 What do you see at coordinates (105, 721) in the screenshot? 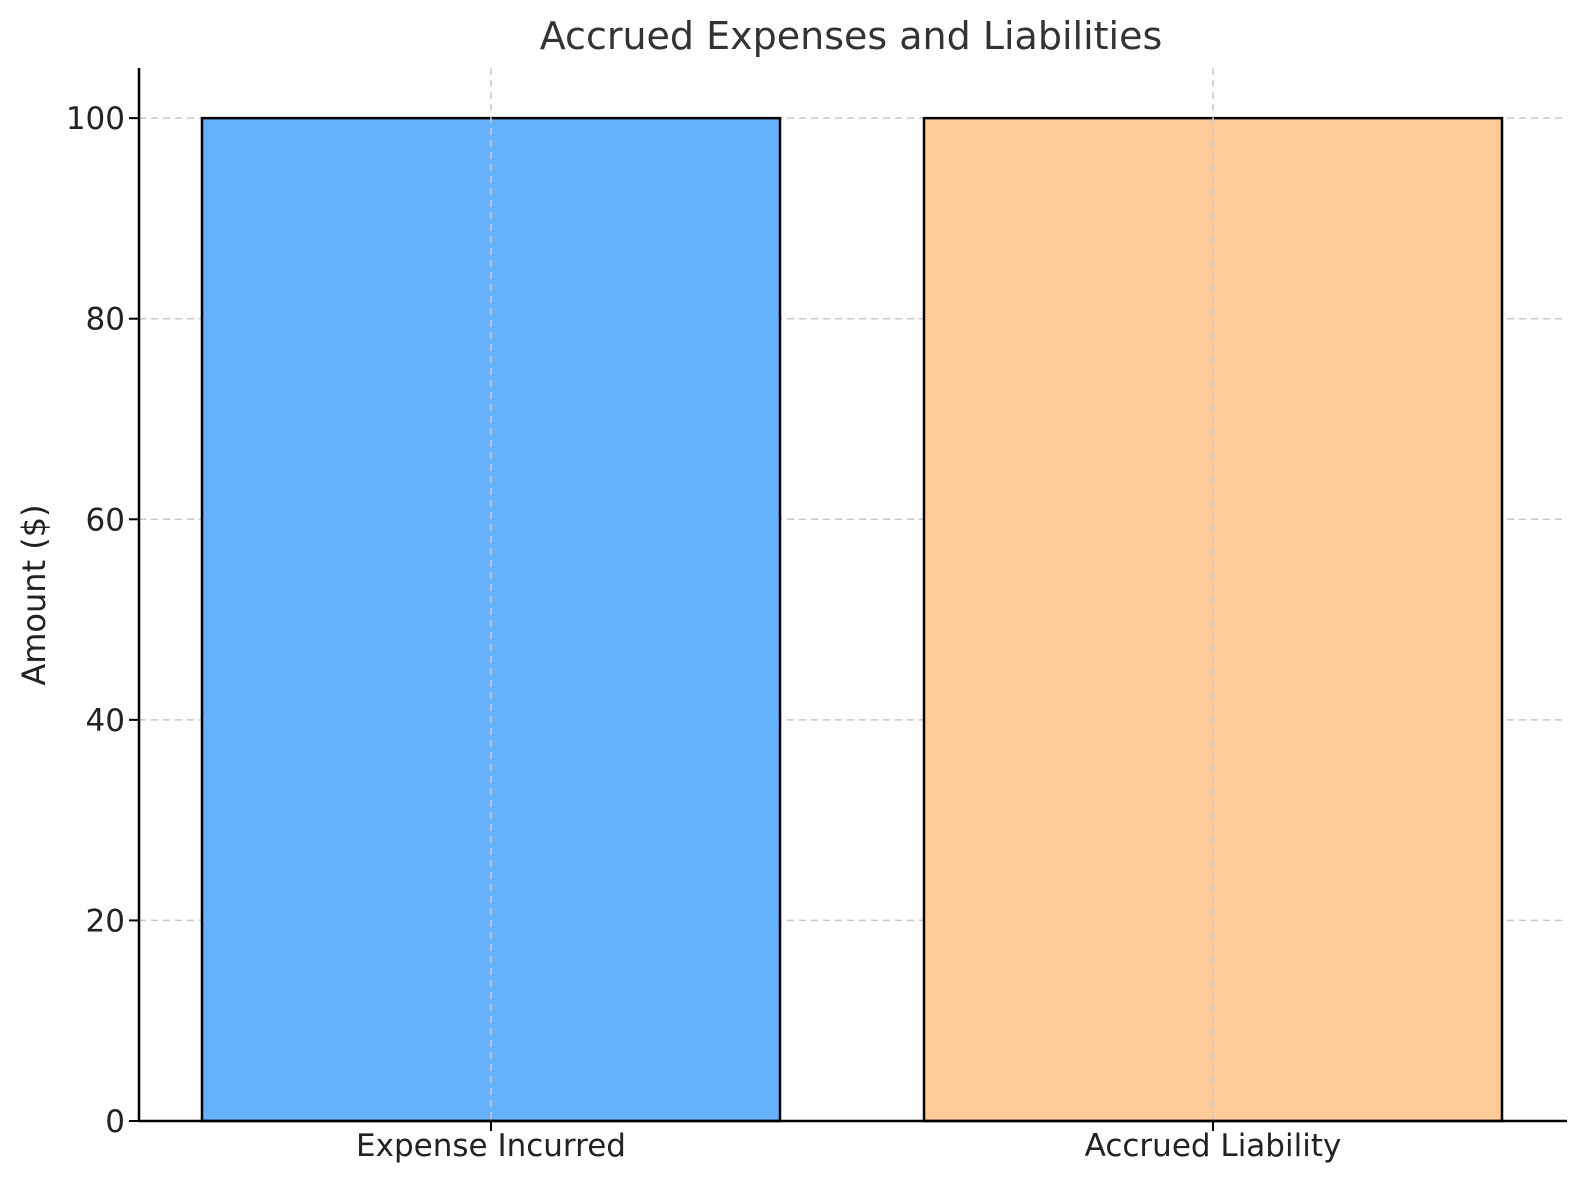
I see `y-tick-label-40: 40` at bounding box center [105, 721].